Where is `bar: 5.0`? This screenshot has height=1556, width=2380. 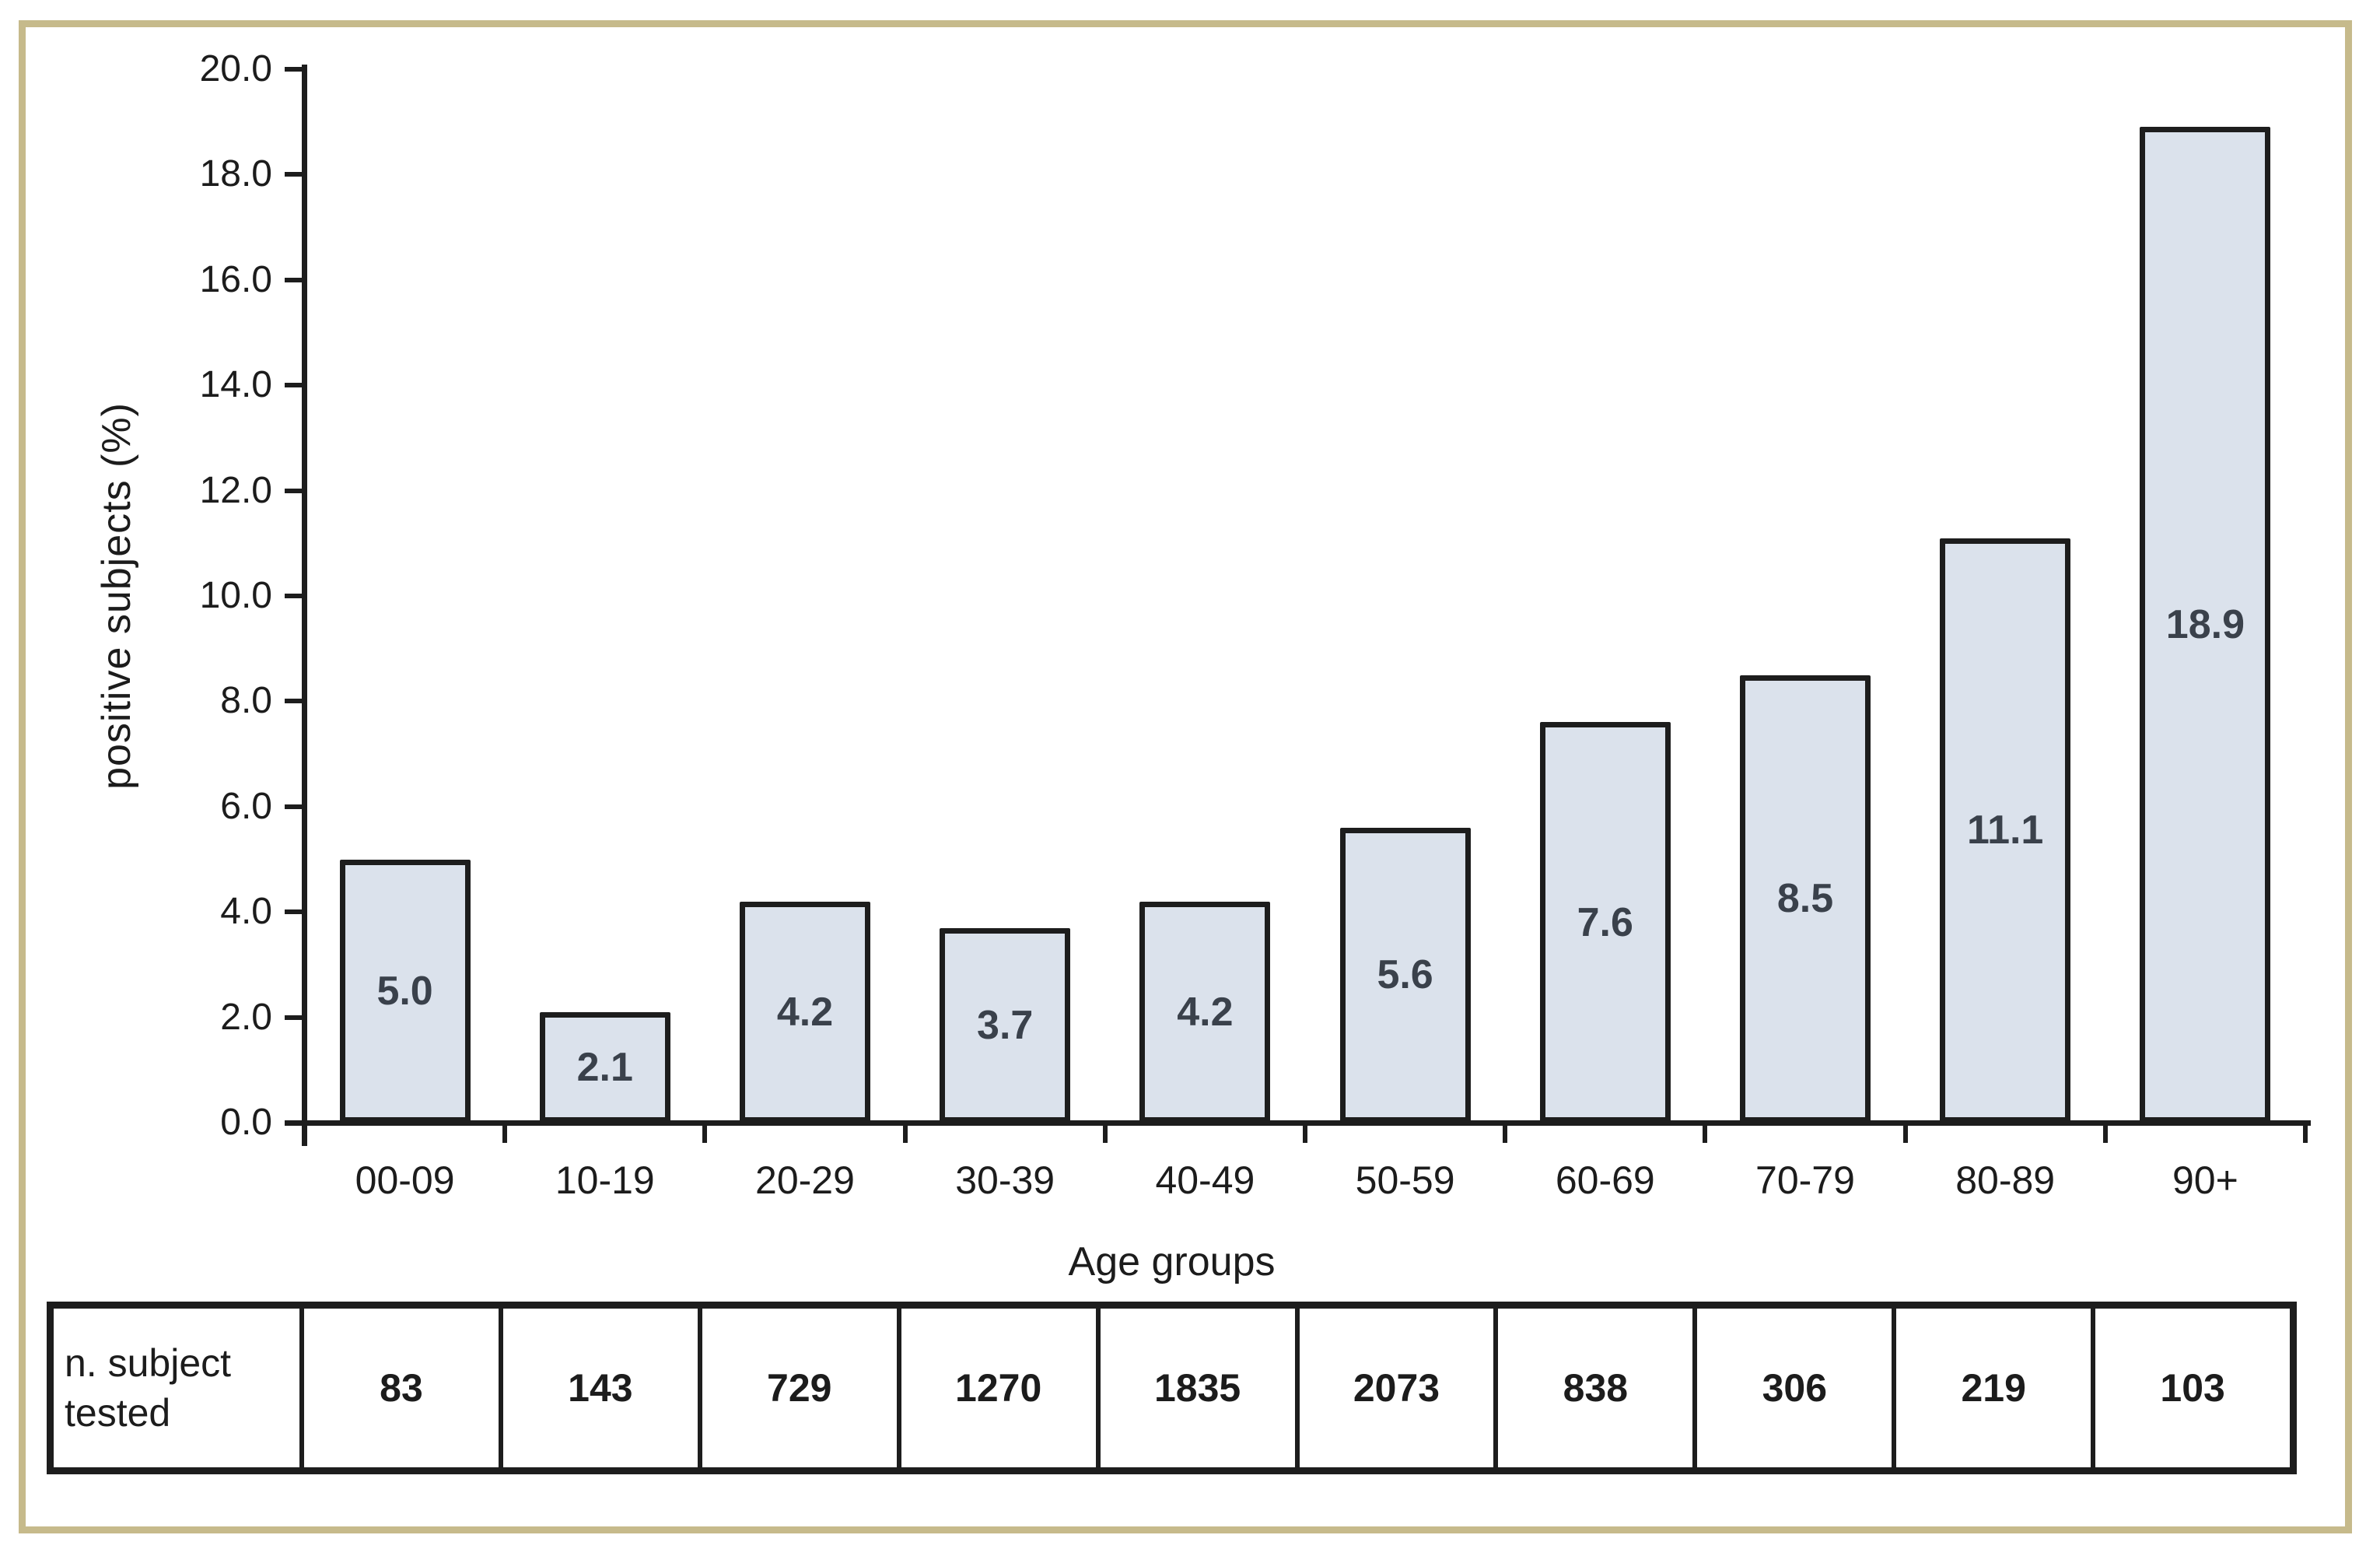 bar: 5.0 is located at coordinates (405, 991).